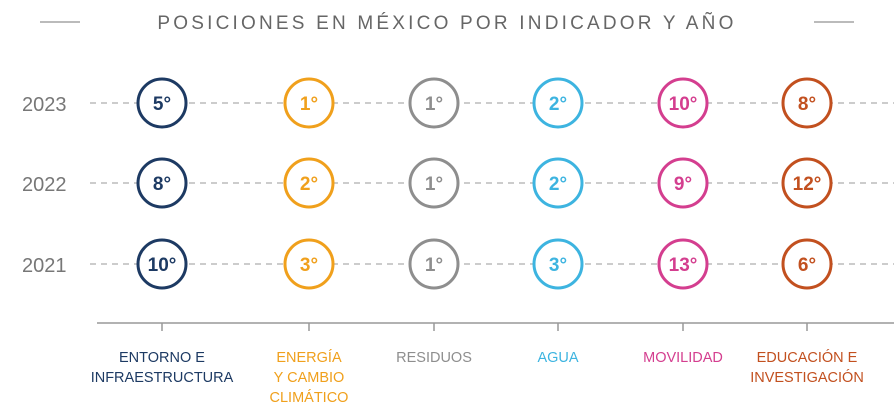 The image size is (894, 402). I want to click on position-label: 6°, so click(807, 265).